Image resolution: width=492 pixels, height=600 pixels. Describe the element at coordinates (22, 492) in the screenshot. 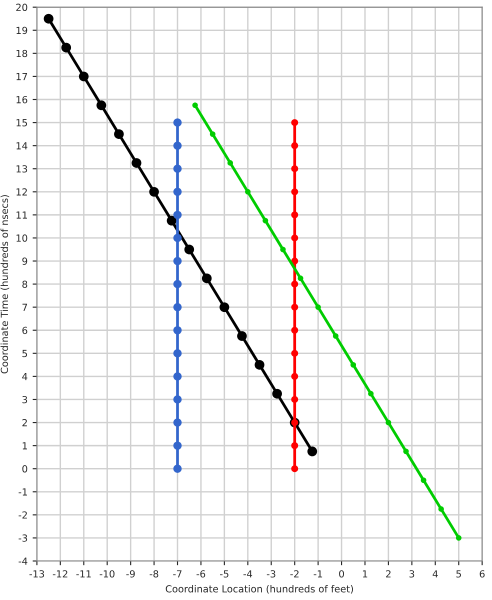

I see `y-tick-label: -1` at that location.